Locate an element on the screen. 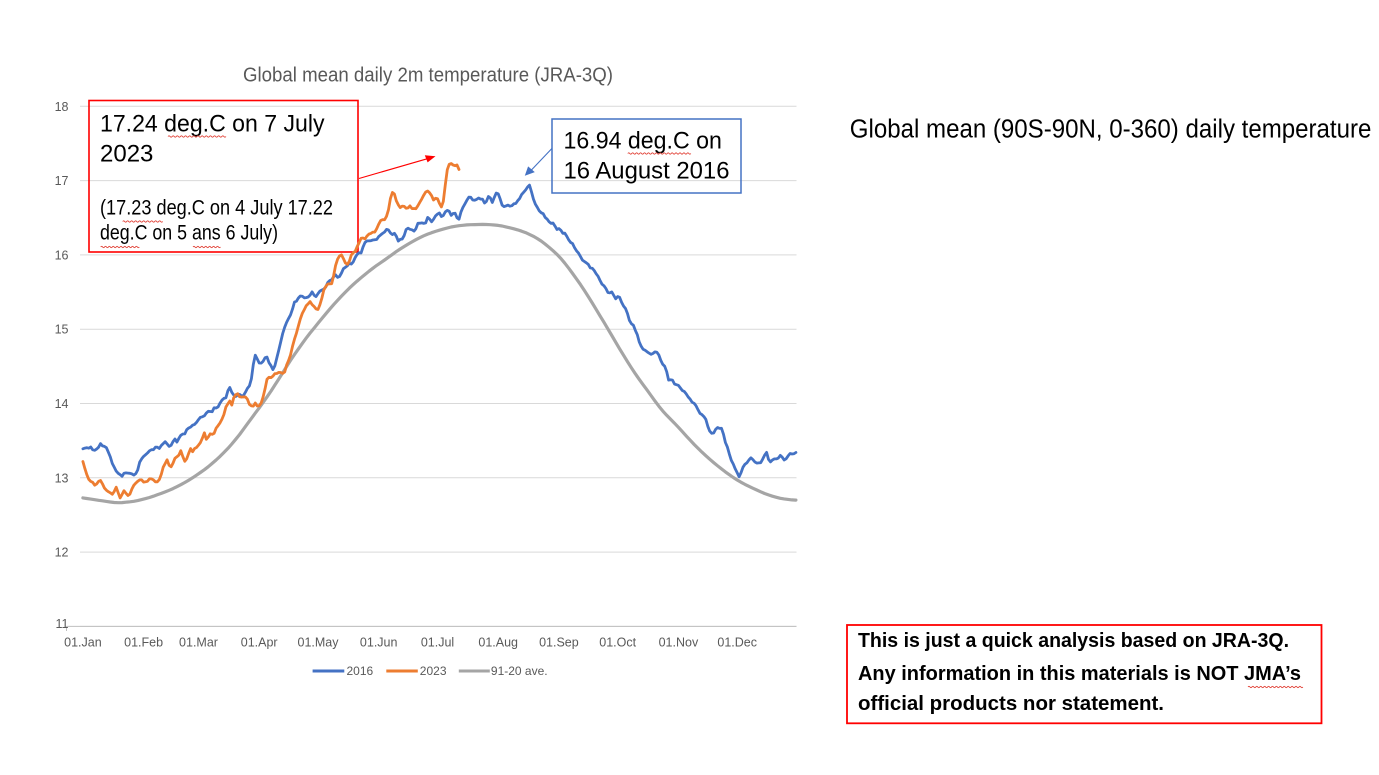 The width and height of the screenshot is (1379, 775). svg-text:official products nor statemen: official products nor statement. is located at coordinates (1011, 703).